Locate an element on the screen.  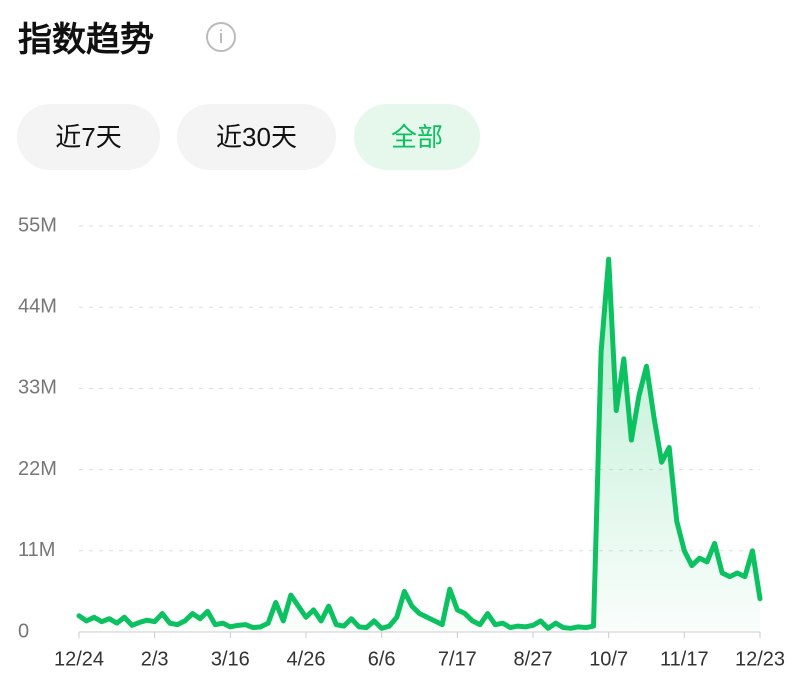
x-tick-label: 8/27 is located at coordinates (533, 659).